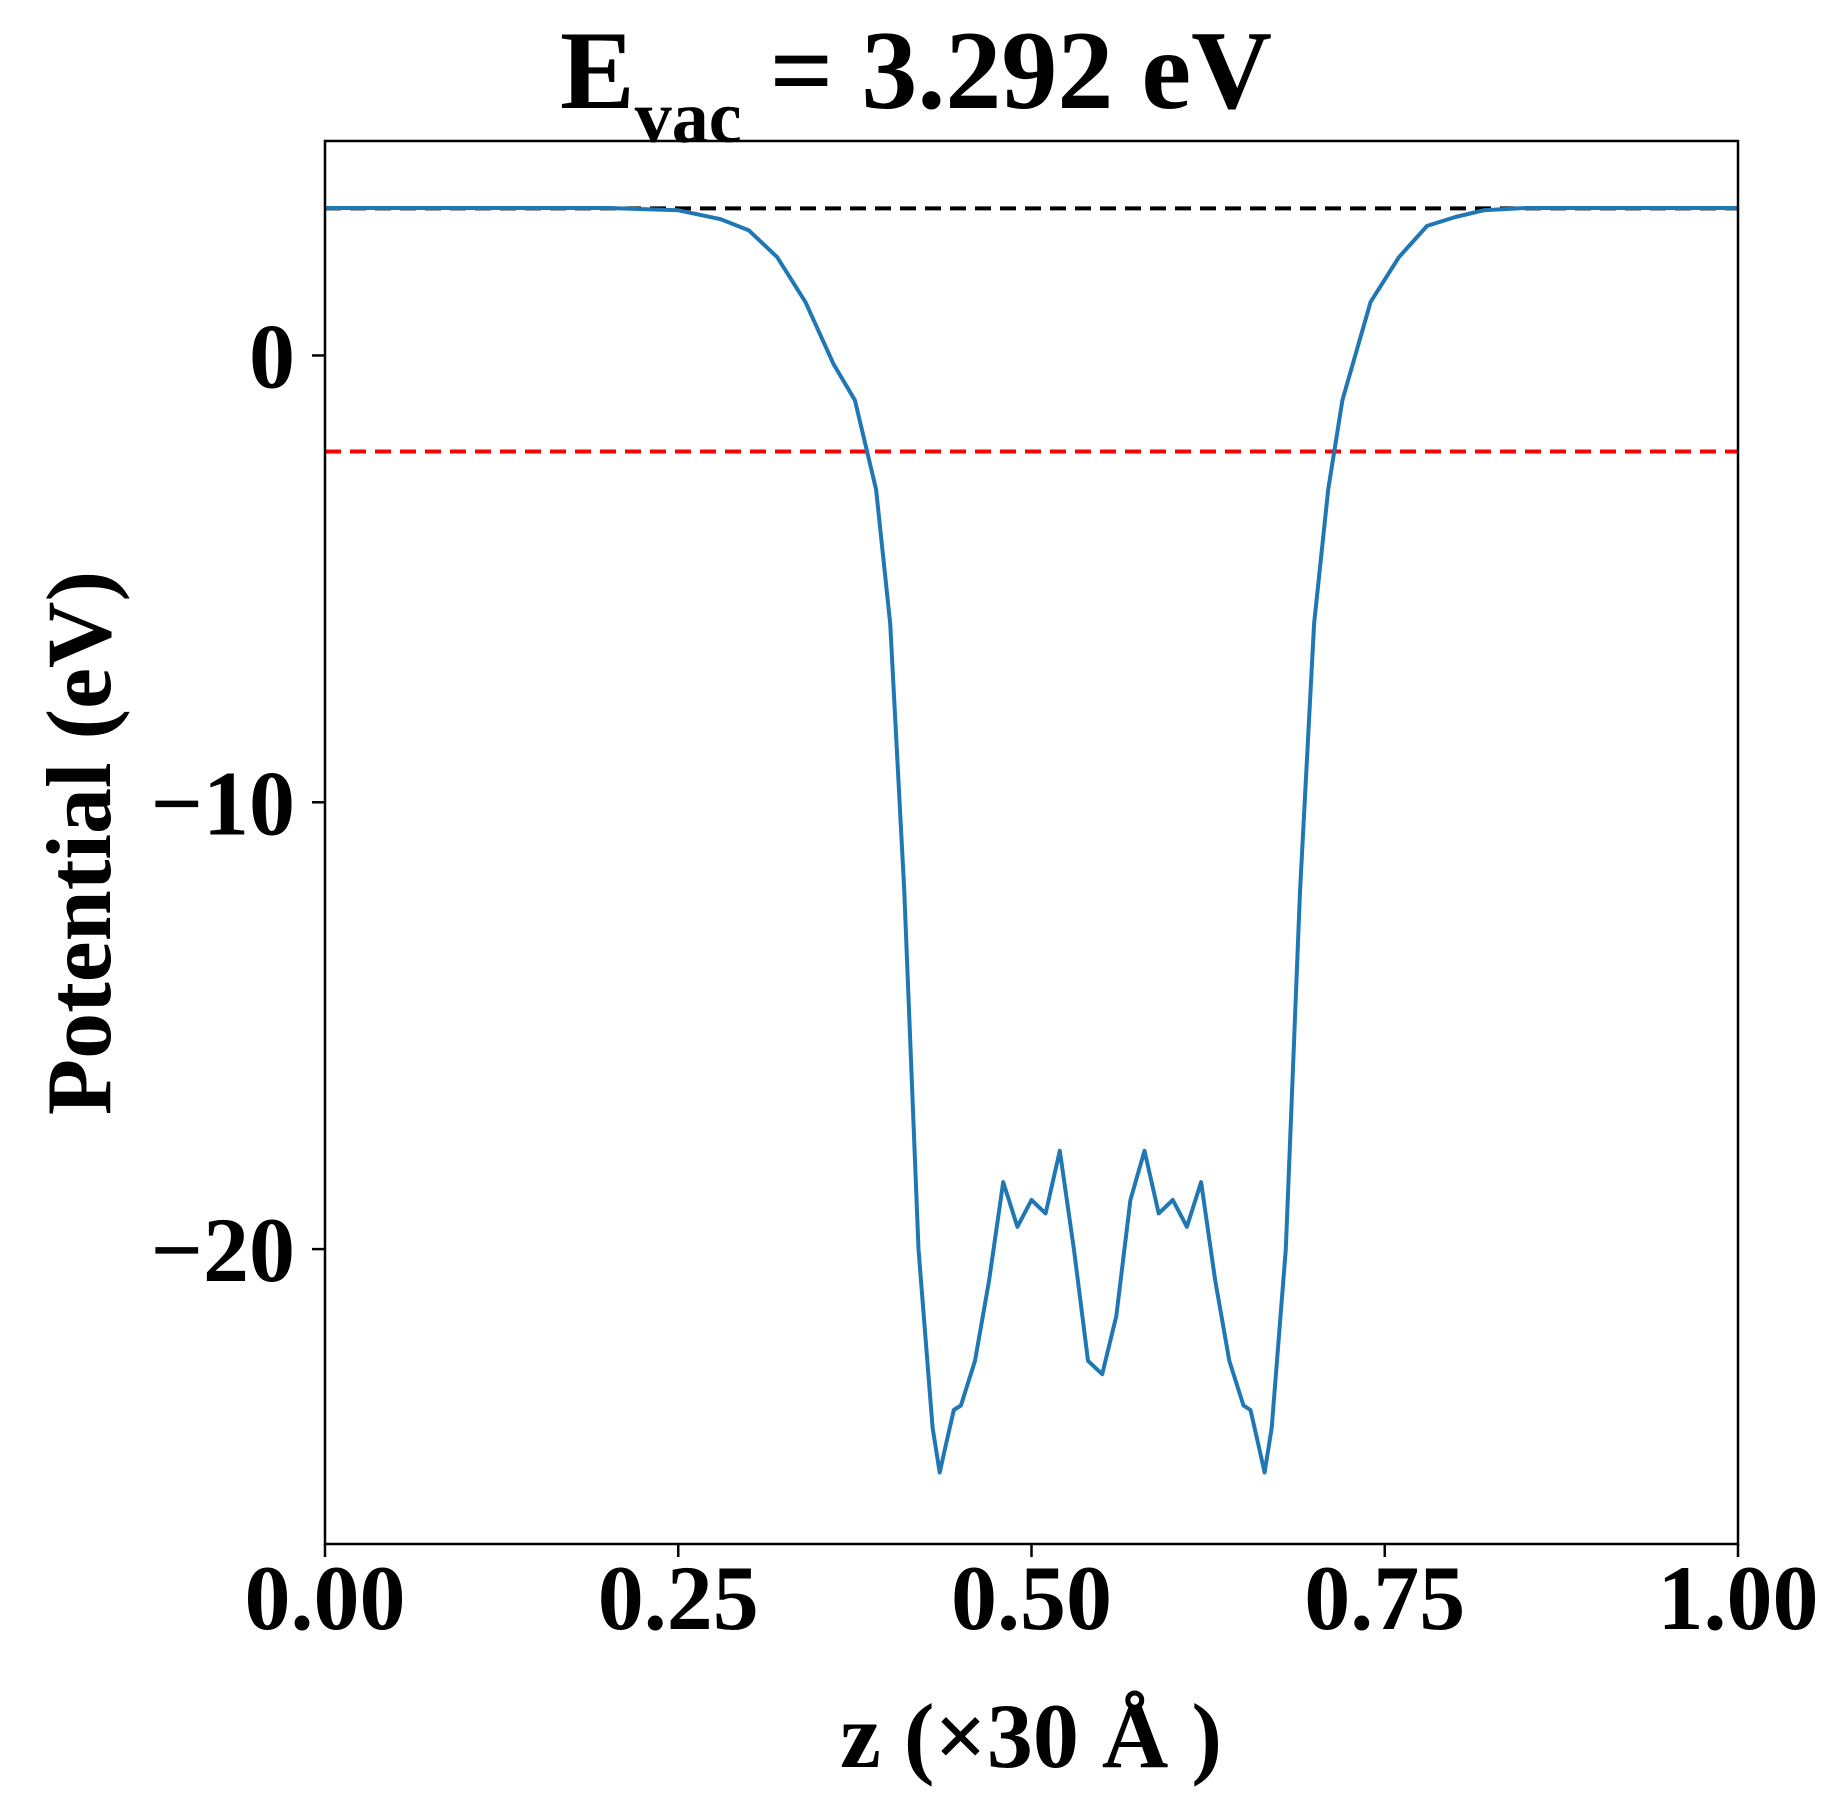 This screenshot has height=1794, width=1833. What do you see at coordinates (1738, 1598) in the screenshot?
I see `x-tick-label: 1.00` at bounding box center [1738, 1598].